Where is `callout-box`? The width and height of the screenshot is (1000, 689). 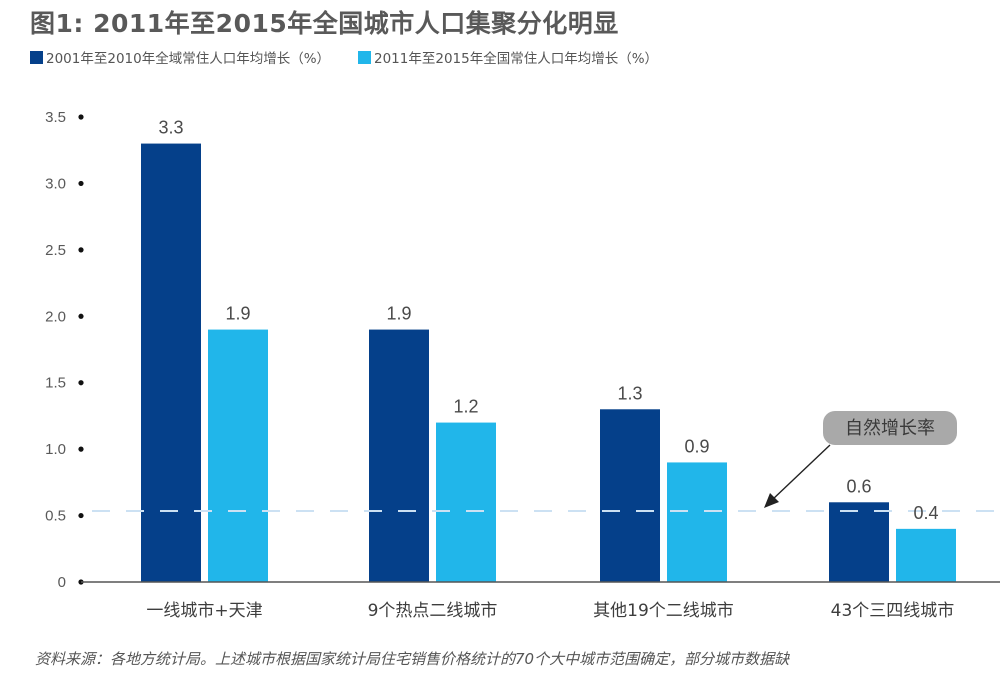 callout-box is located at coordinates (890, 428).